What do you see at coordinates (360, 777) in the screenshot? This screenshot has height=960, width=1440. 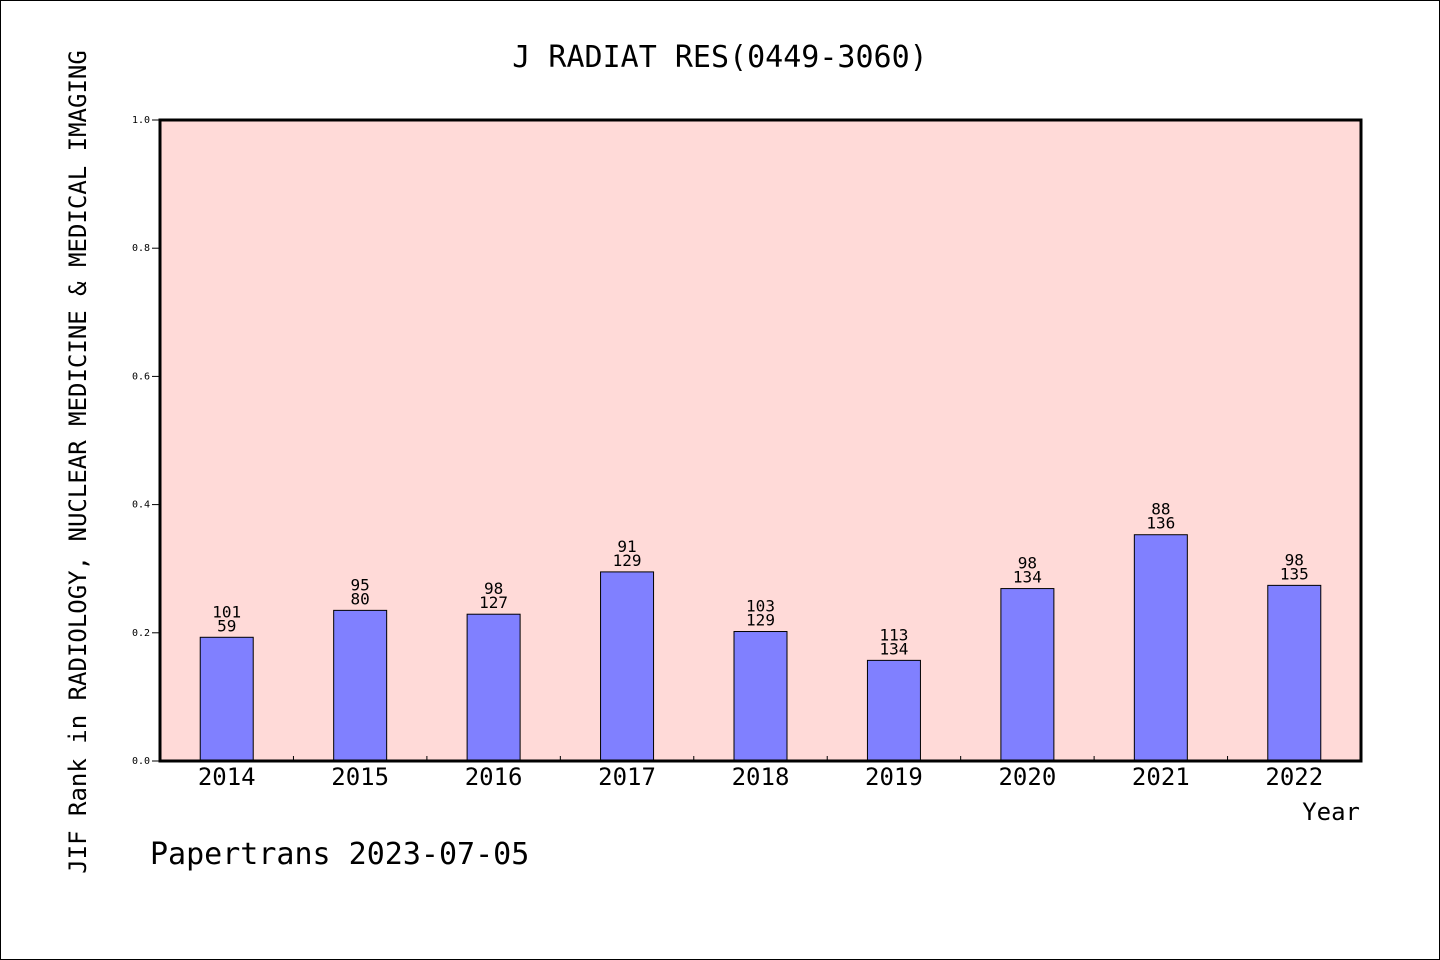 I see `x-tick-label-2015: 2015` at bounding box center [360, 777].